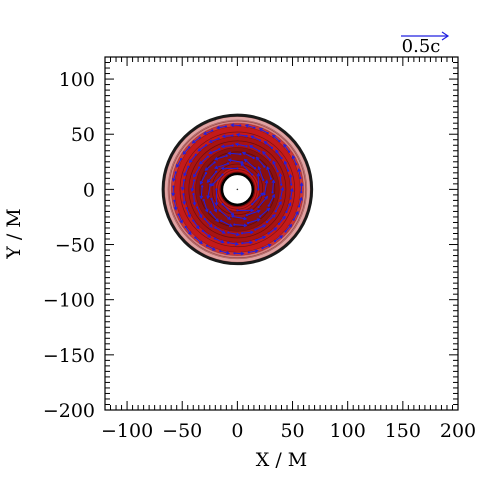 The image size is (485, 485). Describe the element at coordinates (237, 189) in the screenshot. I see `disk-contour-line` at that location.